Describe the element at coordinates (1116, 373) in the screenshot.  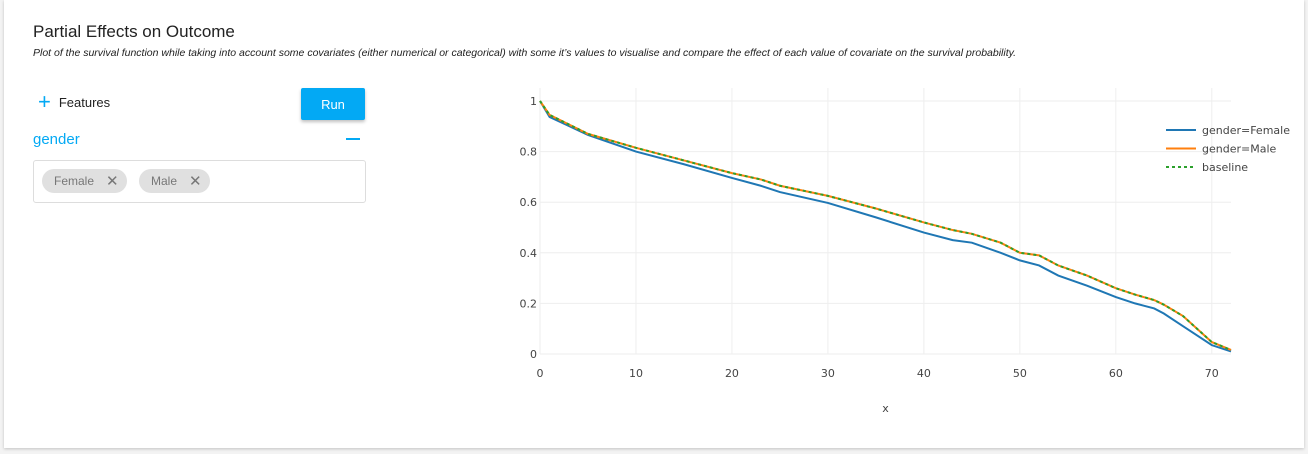
I see `x-tick-label: 60` at that location.